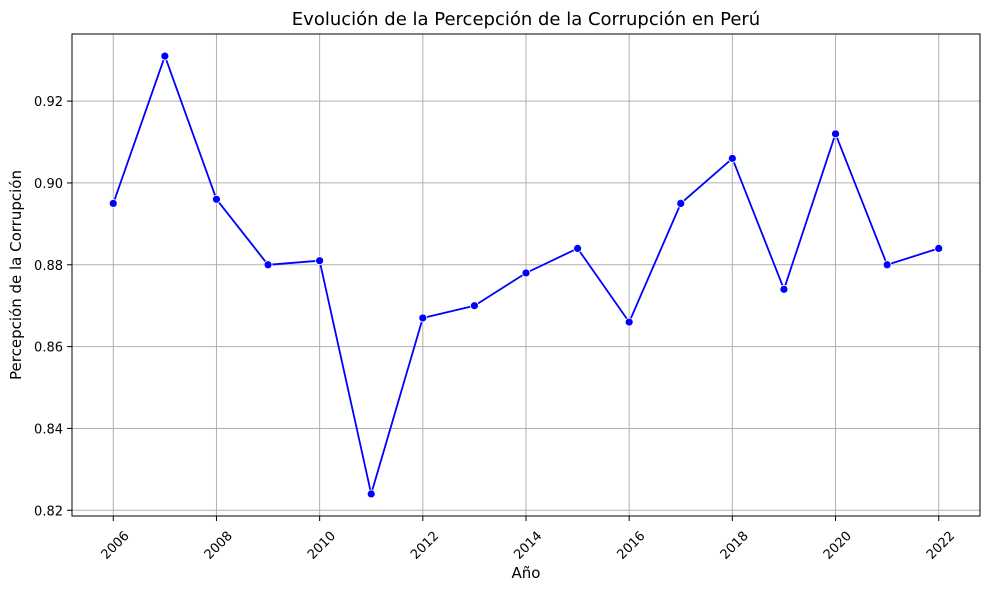  I want to click on y-tick-label: 0.86, so click(48, 348).